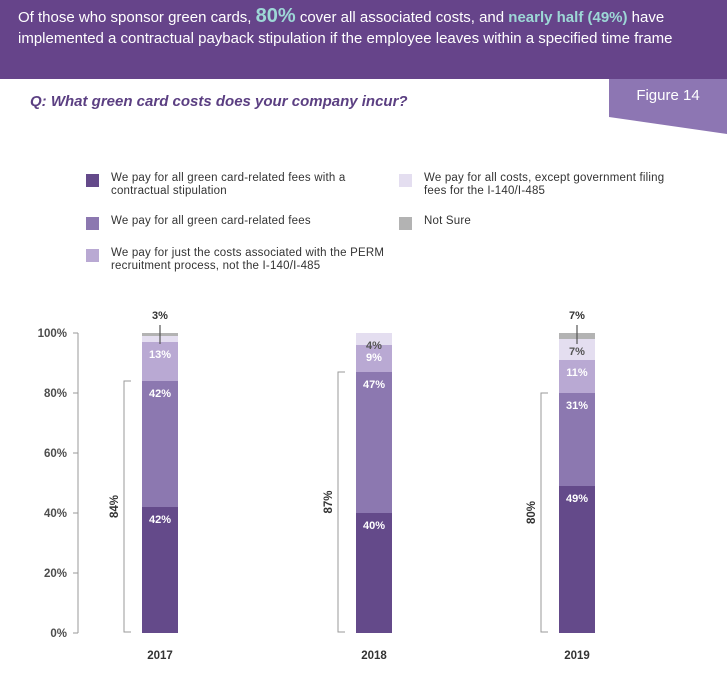  What do you see at coordinates (374, 385) in the screenshot?
I see `data-label: 47%` at bounding box center [374, 385].